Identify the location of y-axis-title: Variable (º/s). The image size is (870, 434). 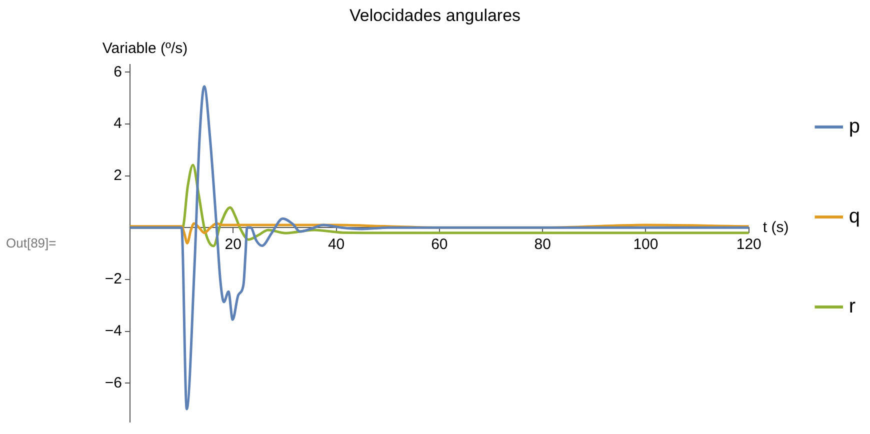
(145, 49).